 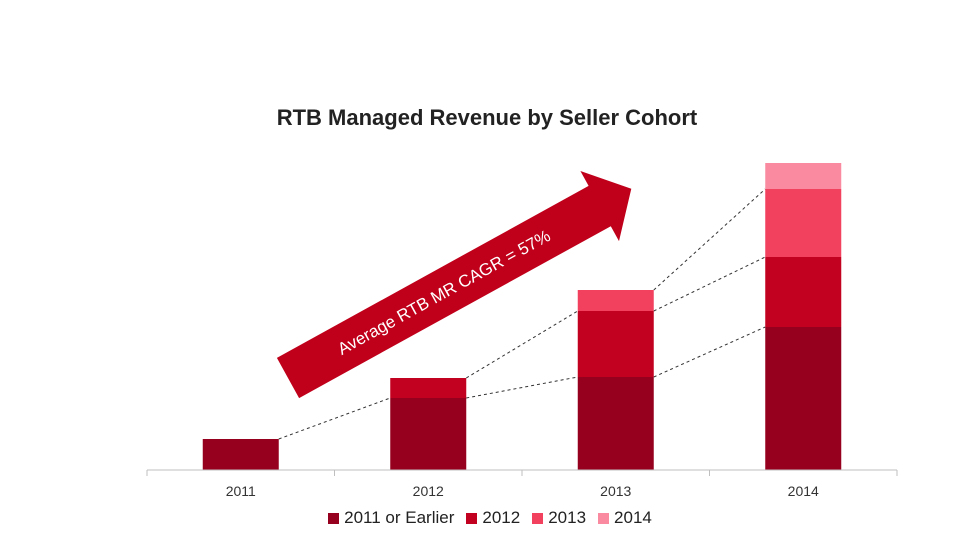 I want to click on x-axis-ticks: 2011 2012 2013 2014, so click(x=522, y=484).